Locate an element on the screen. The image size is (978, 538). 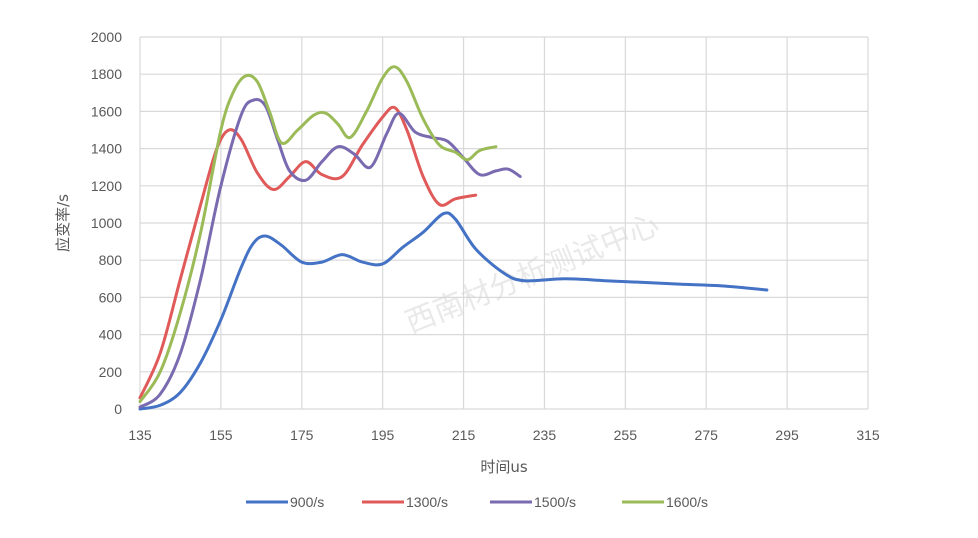
x-tick-label: 275 is located at coordinates (707, 435).